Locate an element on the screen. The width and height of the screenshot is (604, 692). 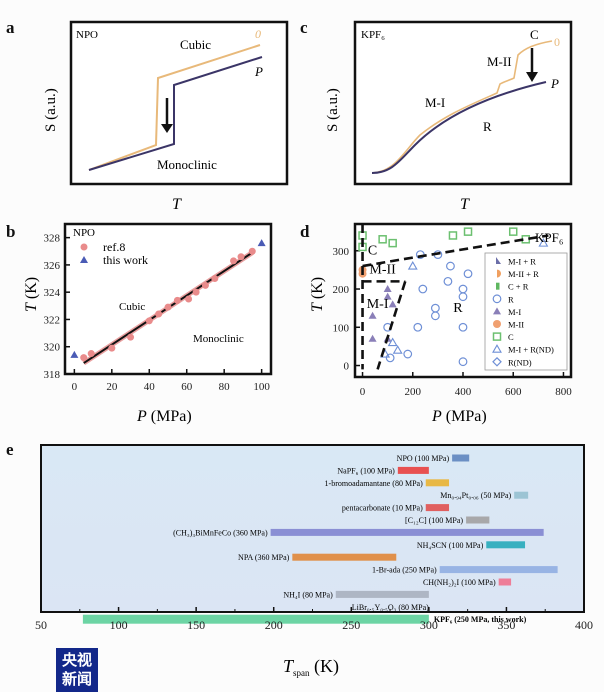
panel-letter-d: d is located at coordinates (305, 231).